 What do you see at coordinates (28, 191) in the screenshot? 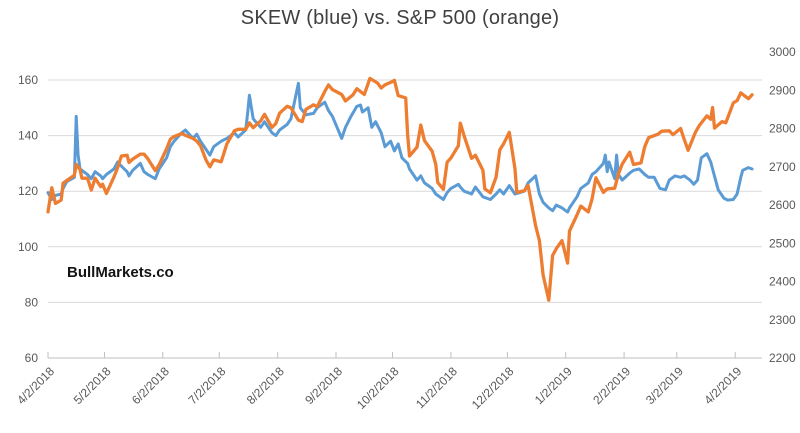
I see `left-axis-label: 120` at bounding box center [28, 191].